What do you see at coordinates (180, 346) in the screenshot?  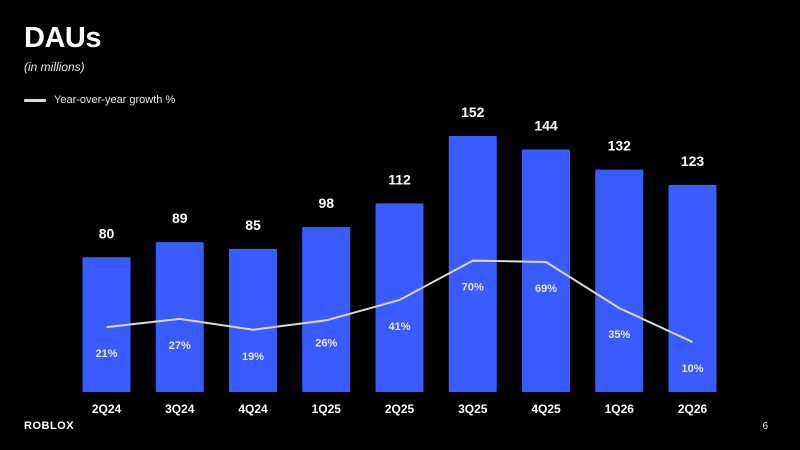 I see `growth-label-3Q24: 27%` at bounding box center [180, 346].